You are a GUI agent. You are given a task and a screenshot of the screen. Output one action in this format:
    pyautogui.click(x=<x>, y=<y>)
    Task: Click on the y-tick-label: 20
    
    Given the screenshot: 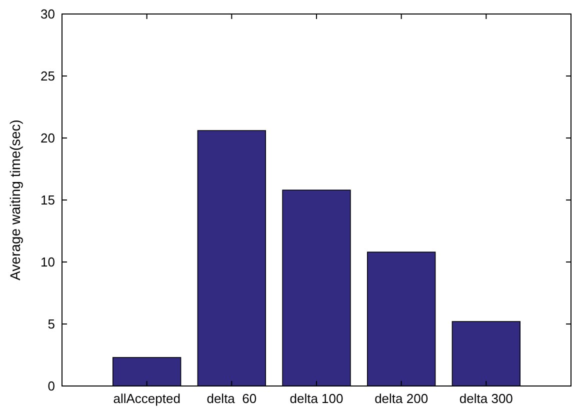 What is the action you would take?
    pyautogui.click(x=47, y=138)
    